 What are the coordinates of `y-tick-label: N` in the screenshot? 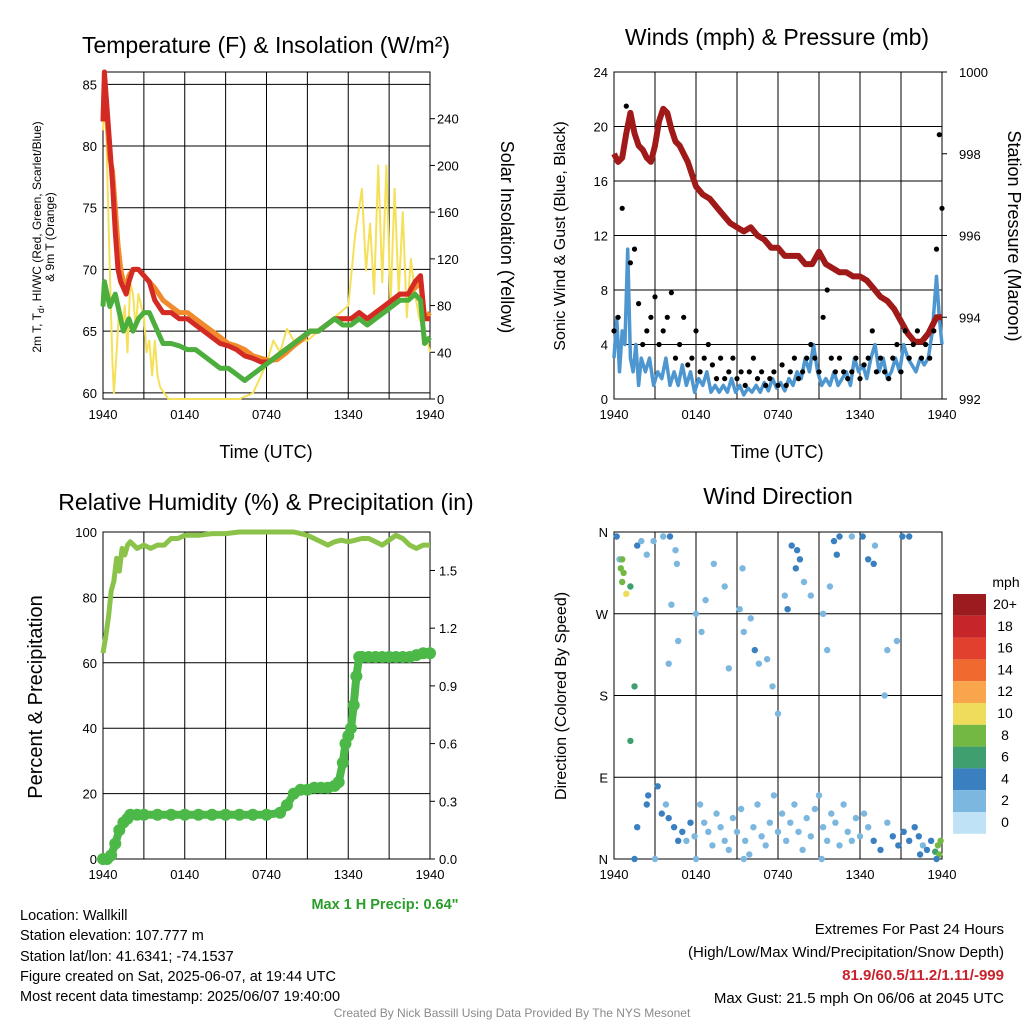 It's located at (603, 532).